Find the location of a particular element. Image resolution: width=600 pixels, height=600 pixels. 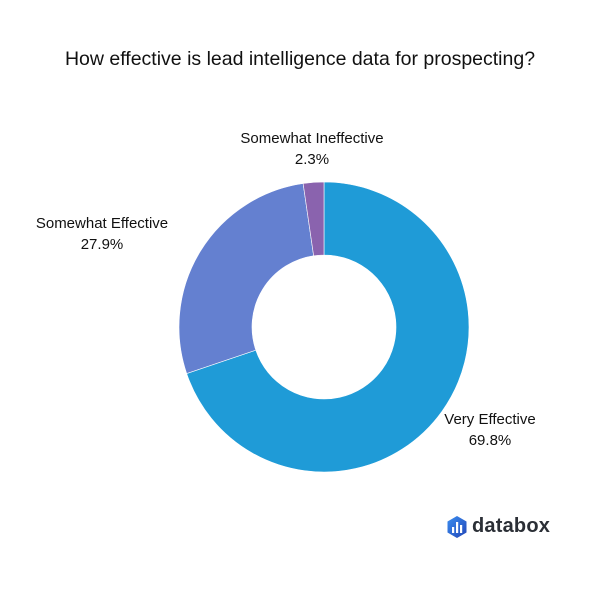

databox-logo-icon is located at coordinates (457, 526).